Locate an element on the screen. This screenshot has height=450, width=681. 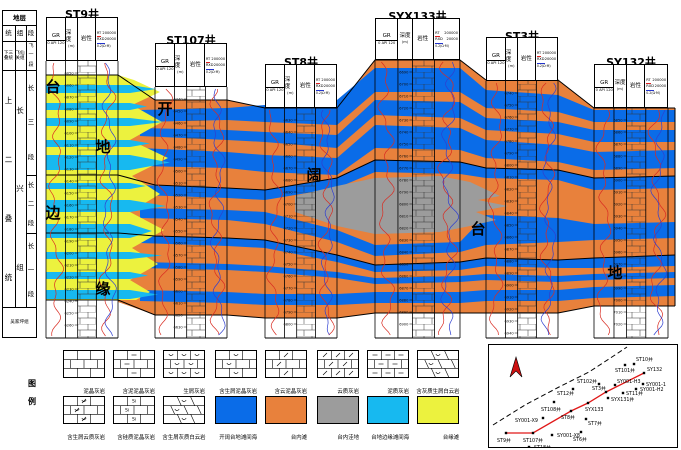
map-well-label-SY001-X9: SY001-X9 is located at coordinates (526, 421).